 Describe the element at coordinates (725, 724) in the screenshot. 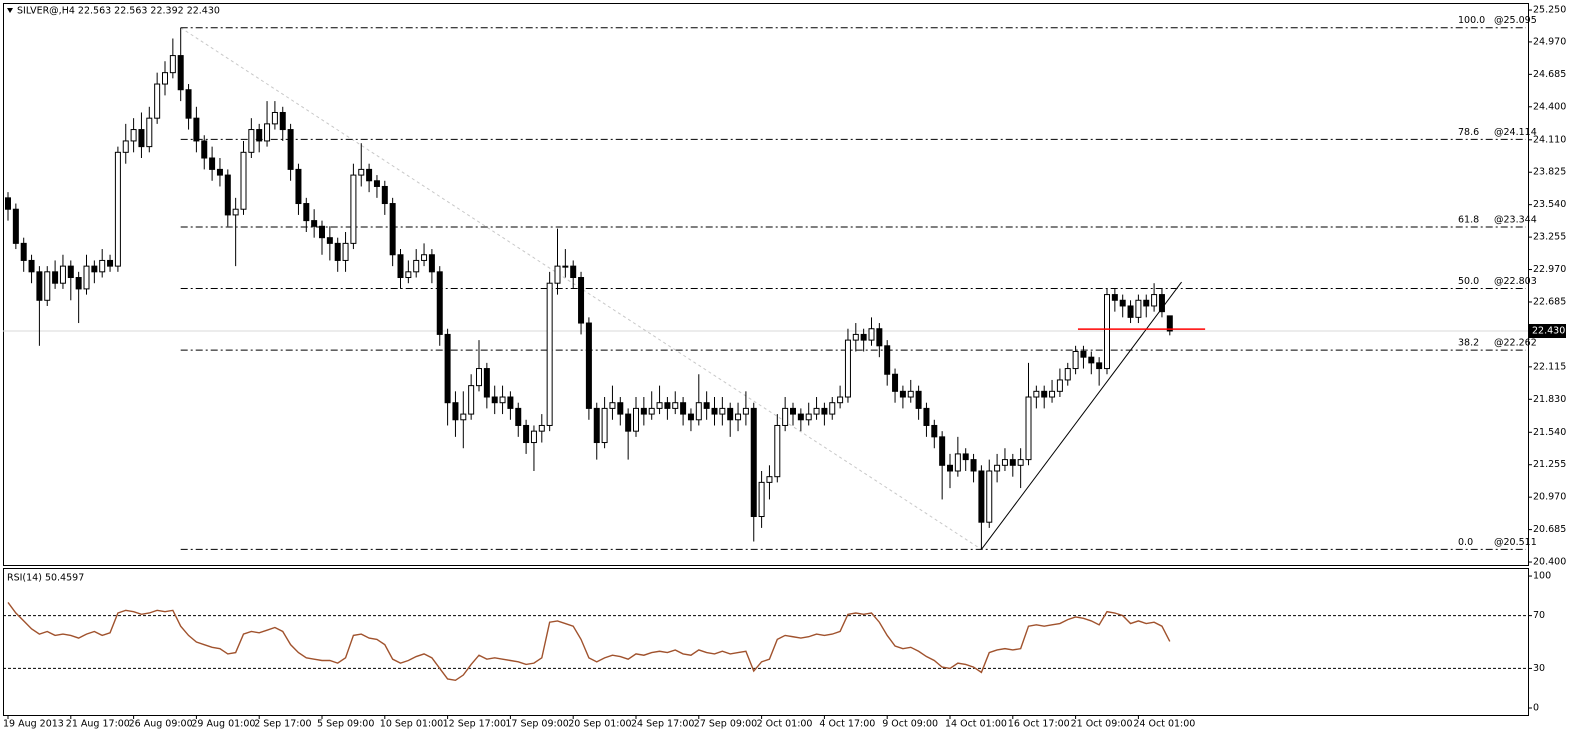

I see `x-tick-label: 27 Sep 09:00` at that location.